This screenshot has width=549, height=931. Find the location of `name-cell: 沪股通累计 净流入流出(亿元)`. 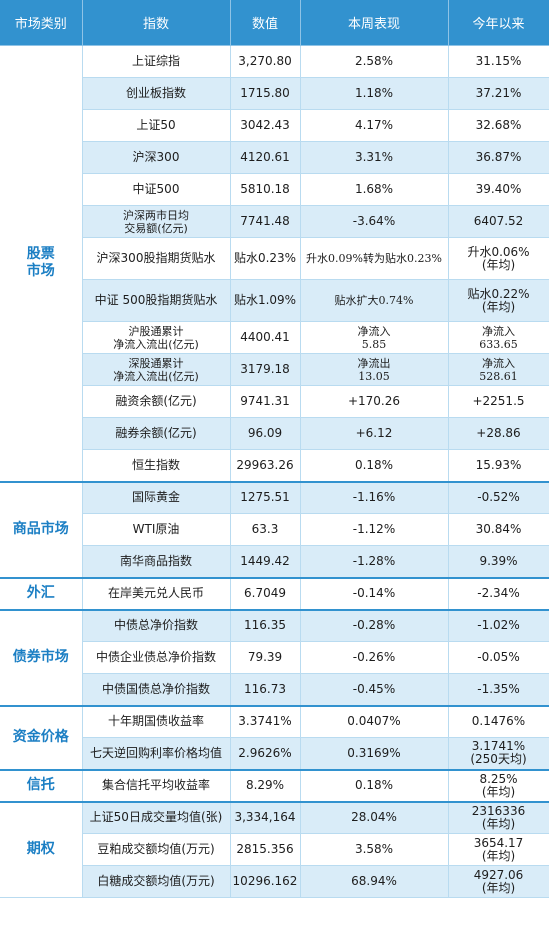

name-cell: 沪股通累计 净流入流出(亿元) is located at coordinates (156, 337).